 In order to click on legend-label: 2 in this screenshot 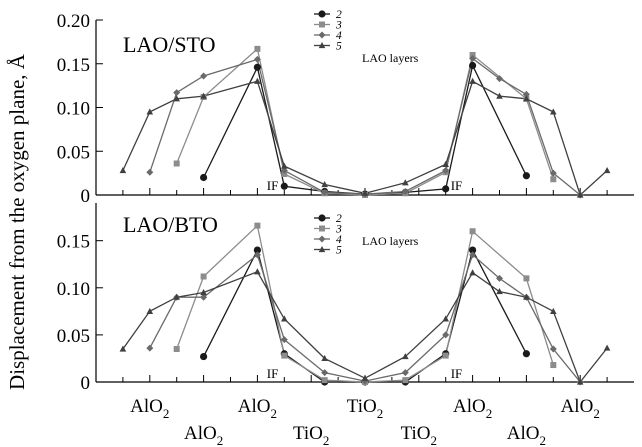, I will do `click(339, 15)`.